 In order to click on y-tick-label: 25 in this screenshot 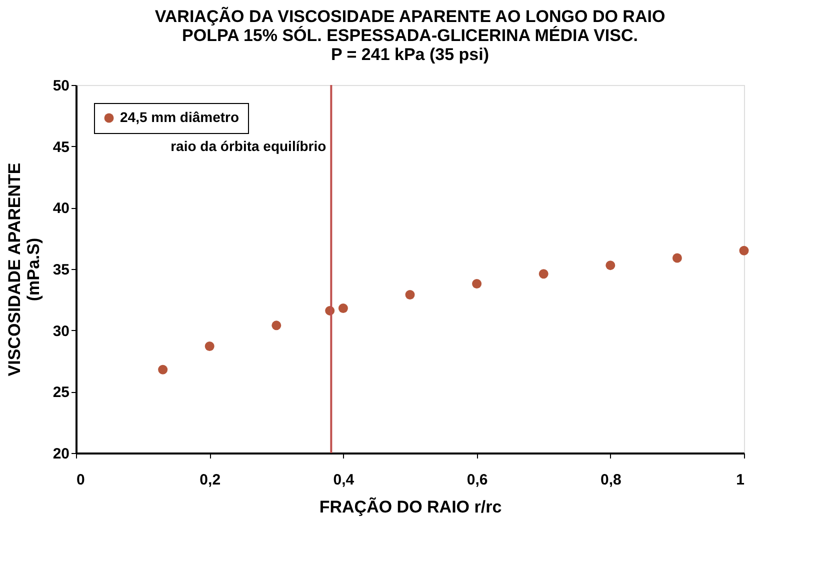, I will do `click(61, 393)`.